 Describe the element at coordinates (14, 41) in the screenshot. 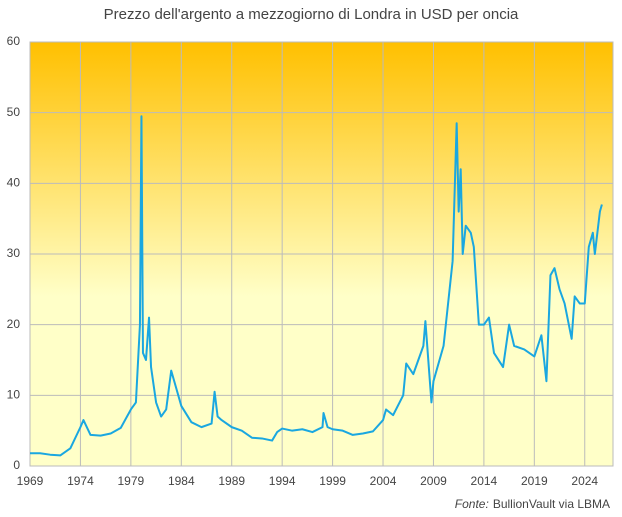

I see `y-tick-label: 60` at that location.